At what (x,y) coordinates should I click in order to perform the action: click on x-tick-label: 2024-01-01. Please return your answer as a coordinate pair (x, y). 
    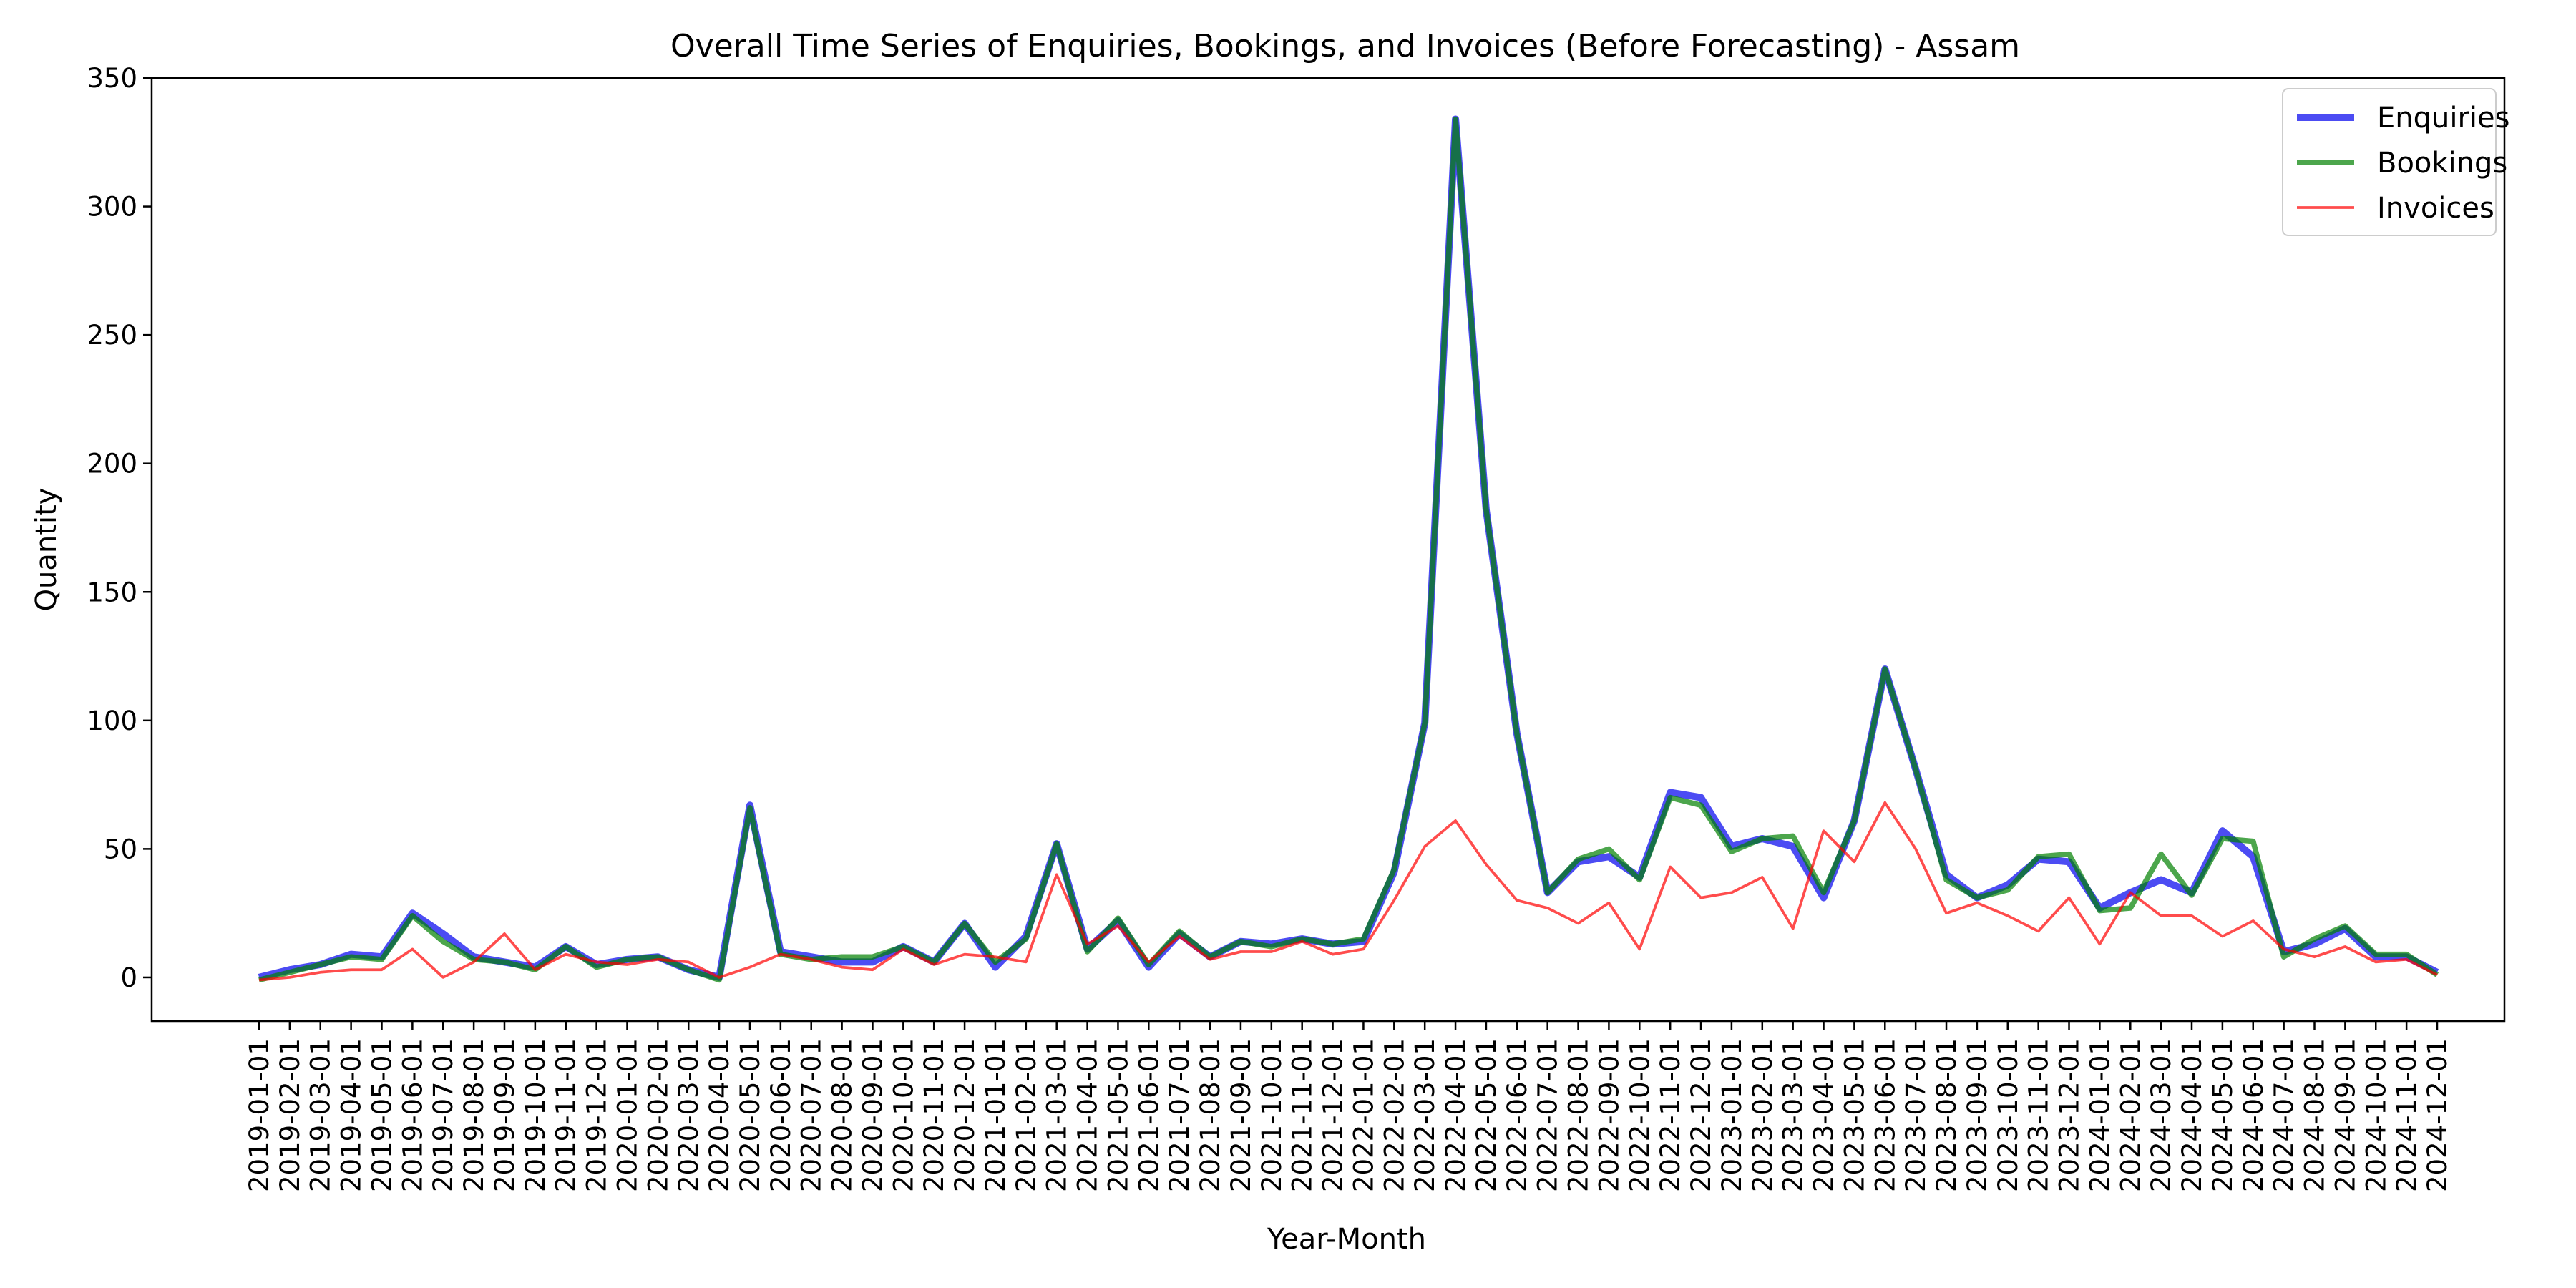
    Looking at the image, I should click on (2099, 1115).